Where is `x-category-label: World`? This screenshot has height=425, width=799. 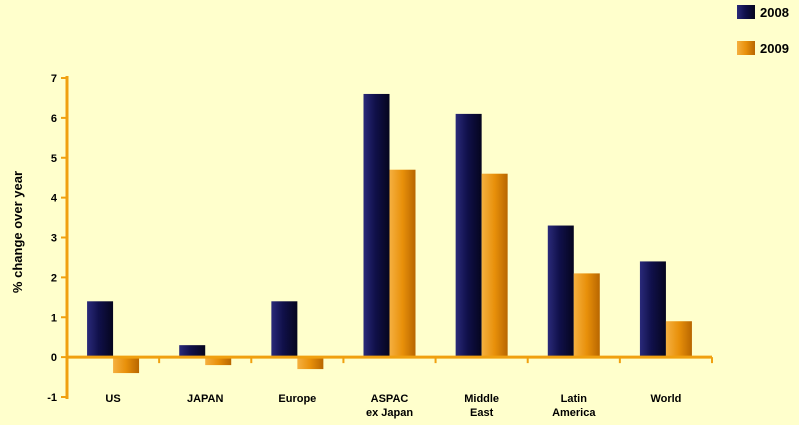 x-category-label: World is located at coordinates (665, 399).